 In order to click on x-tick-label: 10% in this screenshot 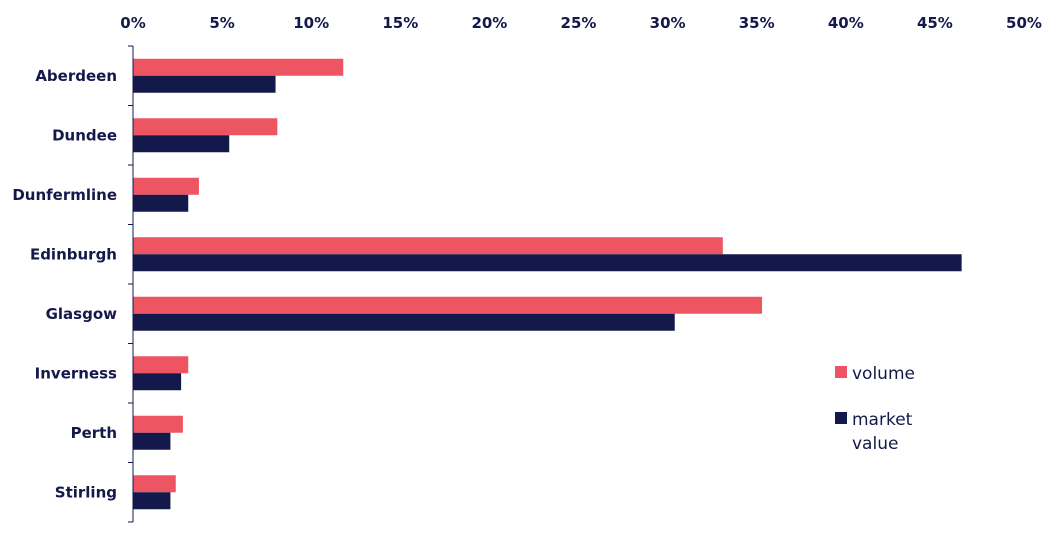, I will do `click(311, 23)`.